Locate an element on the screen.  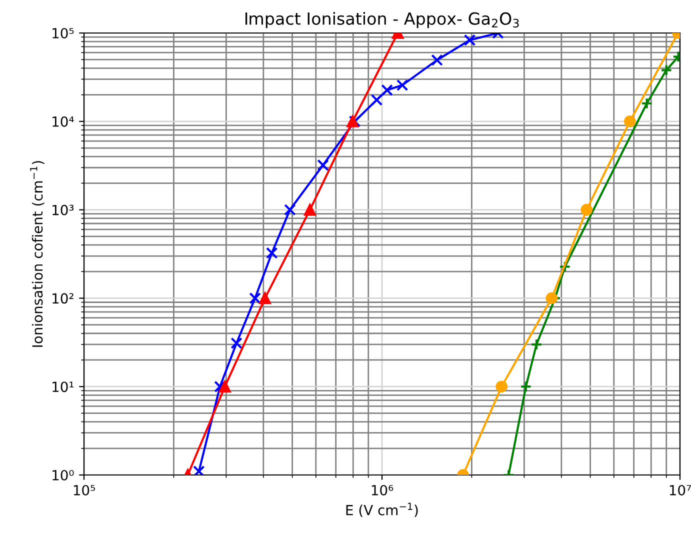
y-tick-label: 10⁵ is located at coordinates (63, 33).